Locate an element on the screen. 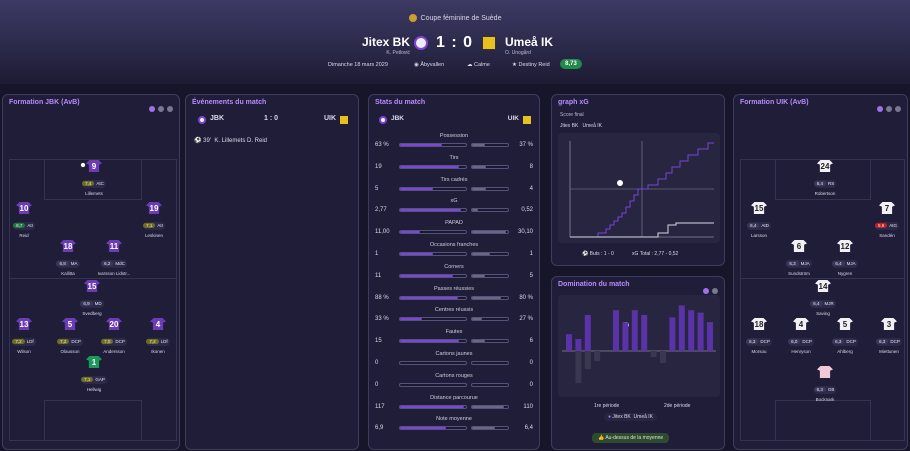 Image resolution: width=910 pixels, height=451 pixels. player-card: 1 7,1 GAP Hellwig is located at coordinates (94, 374).